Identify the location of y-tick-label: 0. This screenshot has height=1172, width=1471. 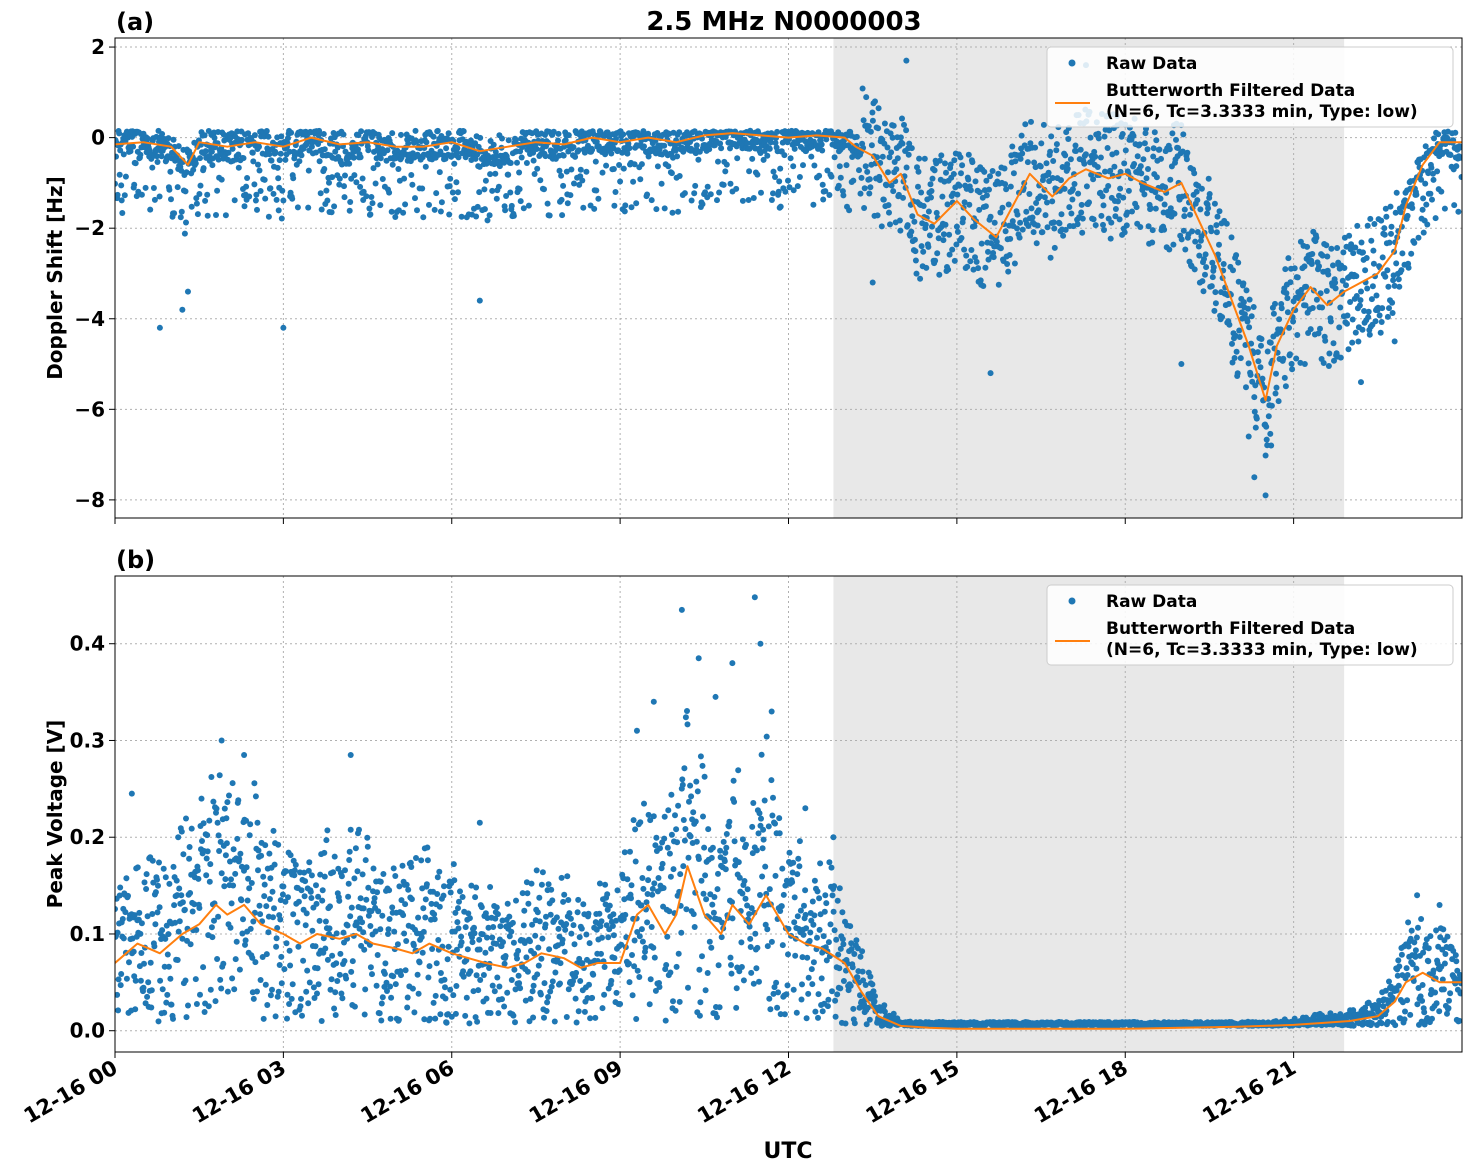
(98, 138).